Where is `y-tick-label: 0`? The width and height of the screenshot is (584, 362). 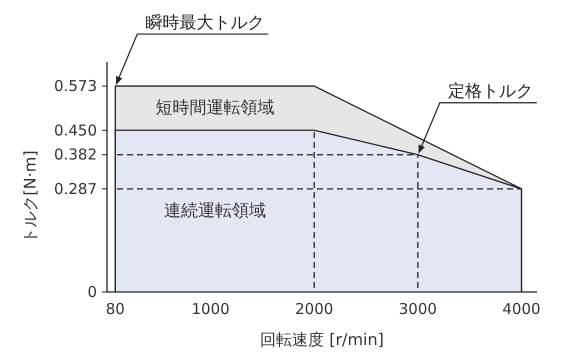
y-tick-label: 0 is located at coordinates (92, 292).